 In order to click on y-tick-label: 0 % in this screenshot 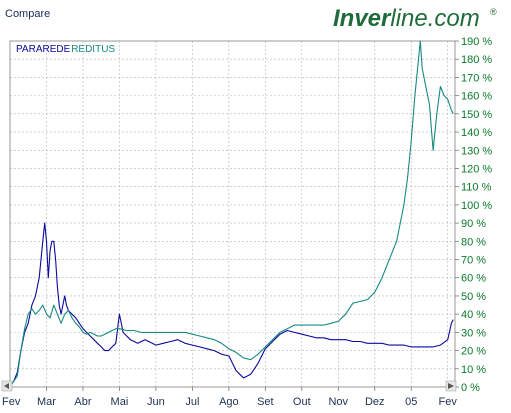, I will do `click(470, 388)`.